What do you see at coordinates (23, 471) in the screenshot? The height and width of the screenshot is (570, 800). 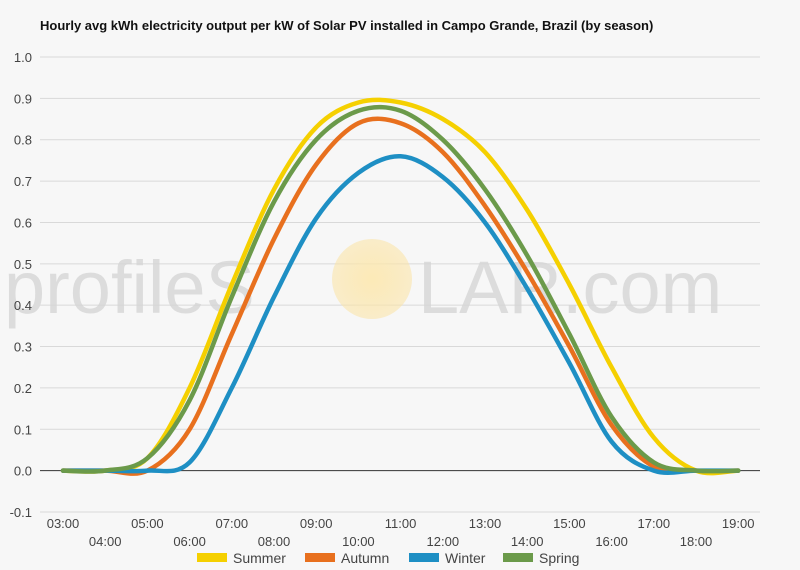 I see `y-tick-label: 0.0` at bounding box center [23, 471].